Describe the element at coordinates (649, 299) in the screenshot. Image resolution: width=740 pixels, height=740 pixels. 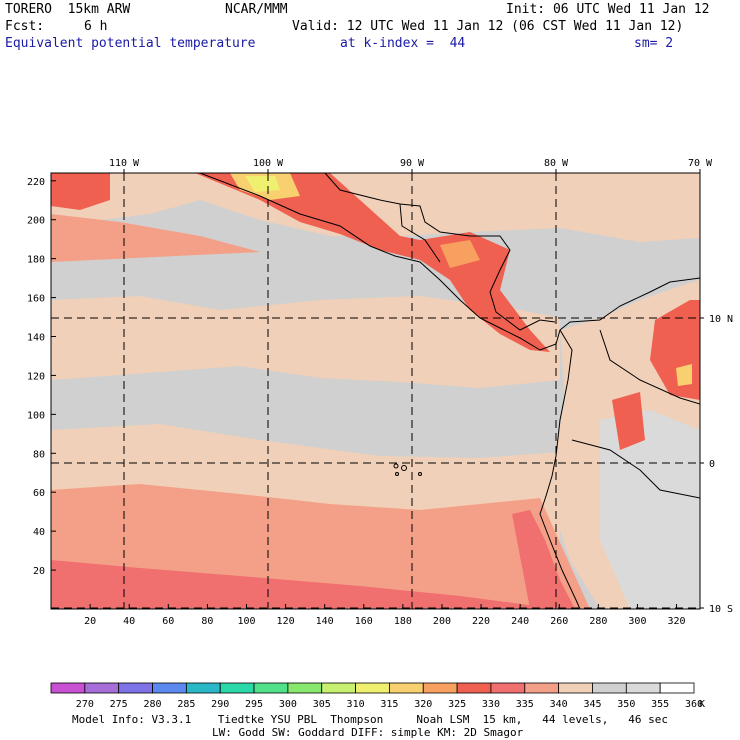
I see `caribbean-coast-south-america` at that location.